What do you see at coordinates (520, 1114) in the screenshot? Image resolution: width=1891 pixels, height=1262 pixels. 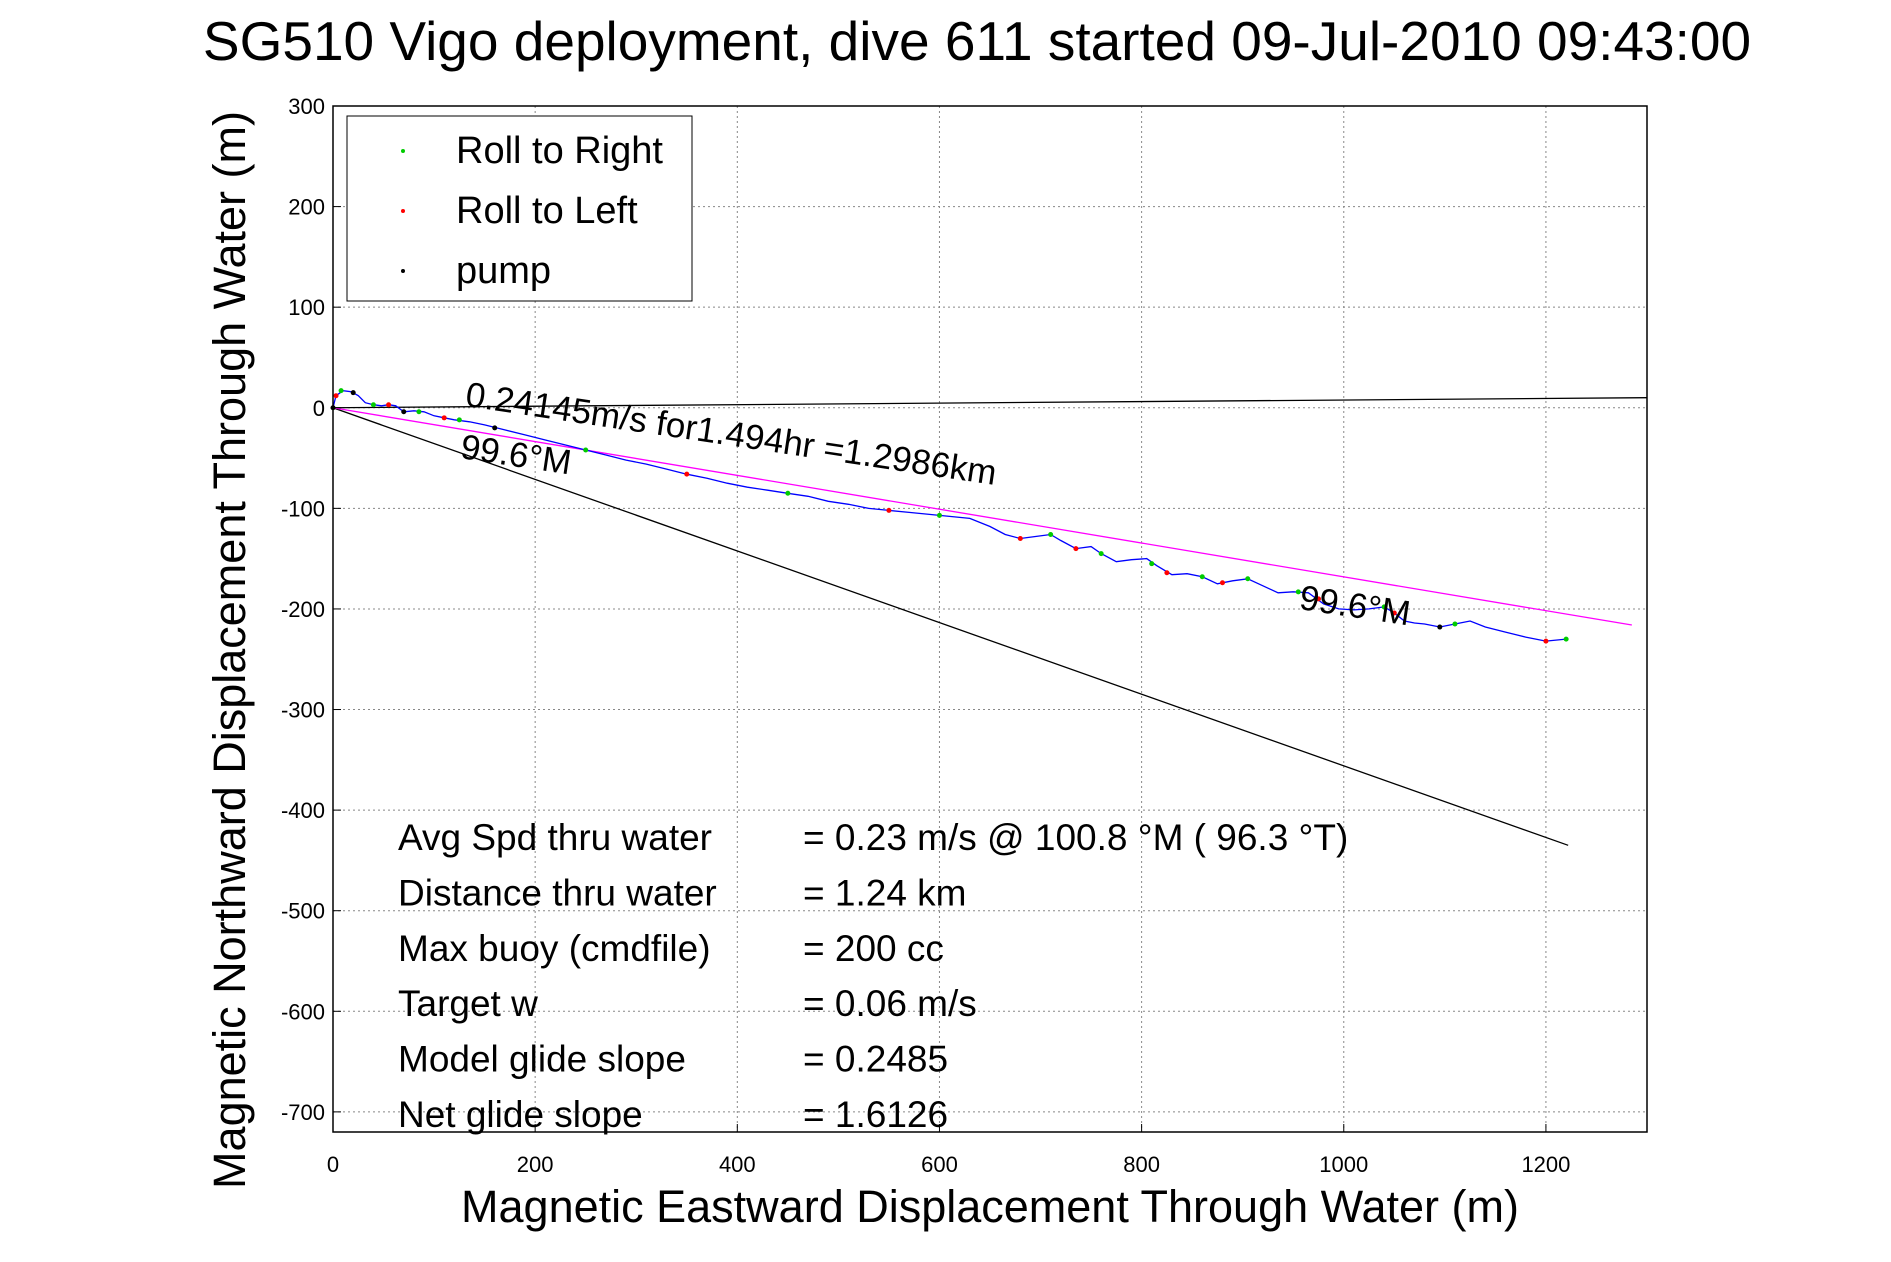 I see `stat-label: Net glide slope` at bounding box center [520, 1114].